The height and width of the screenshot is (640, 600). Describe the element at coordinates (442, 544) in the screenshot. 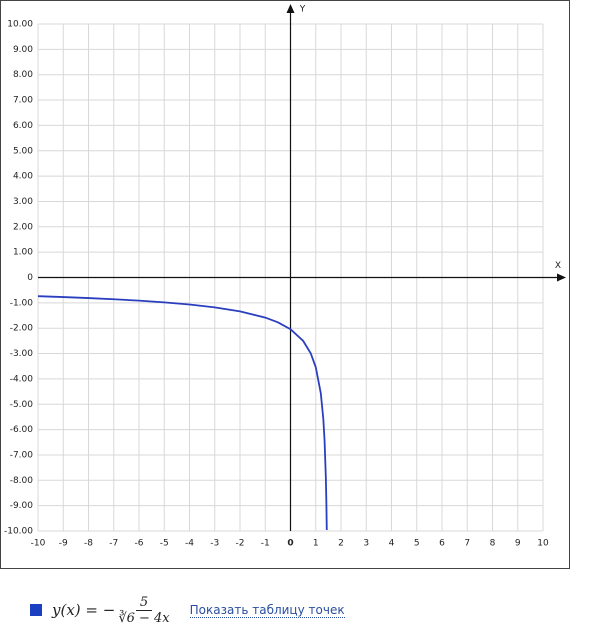

I see `x-tick-label: 6` at that location.